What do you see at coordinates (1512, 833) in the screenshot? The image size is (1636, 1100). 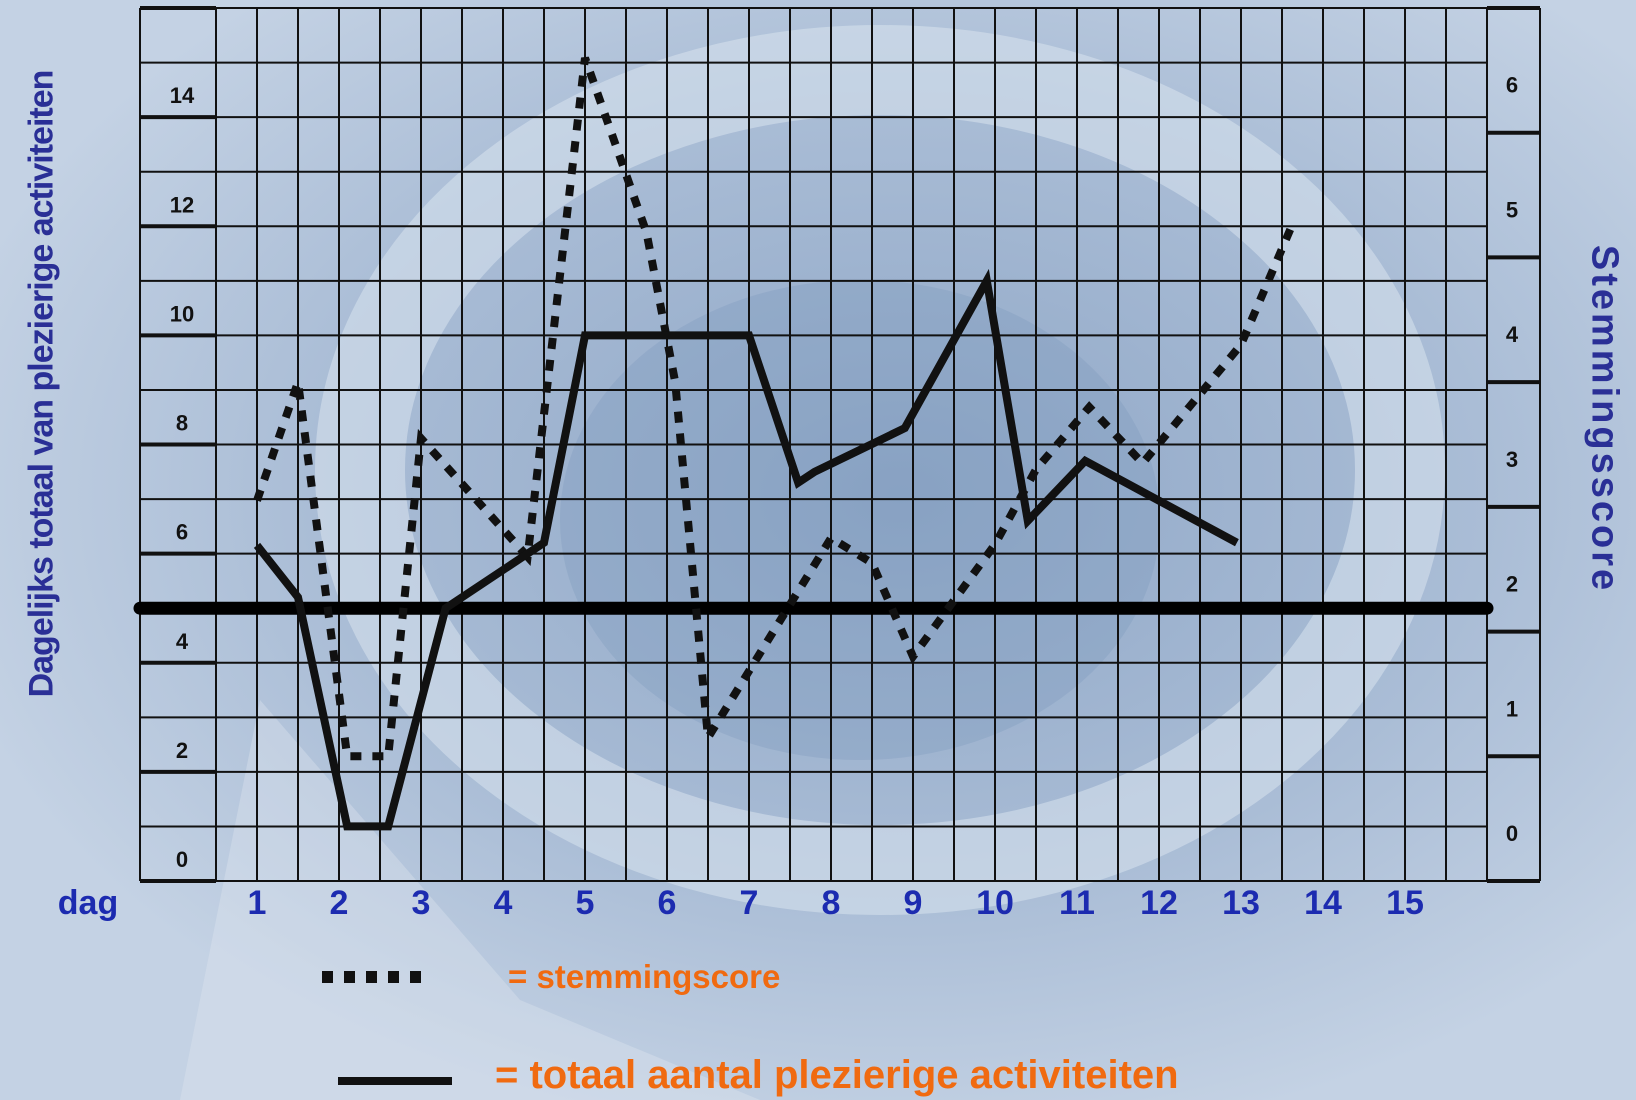 I see `right-tick-label: 0` at bounding box center [1512, 833].